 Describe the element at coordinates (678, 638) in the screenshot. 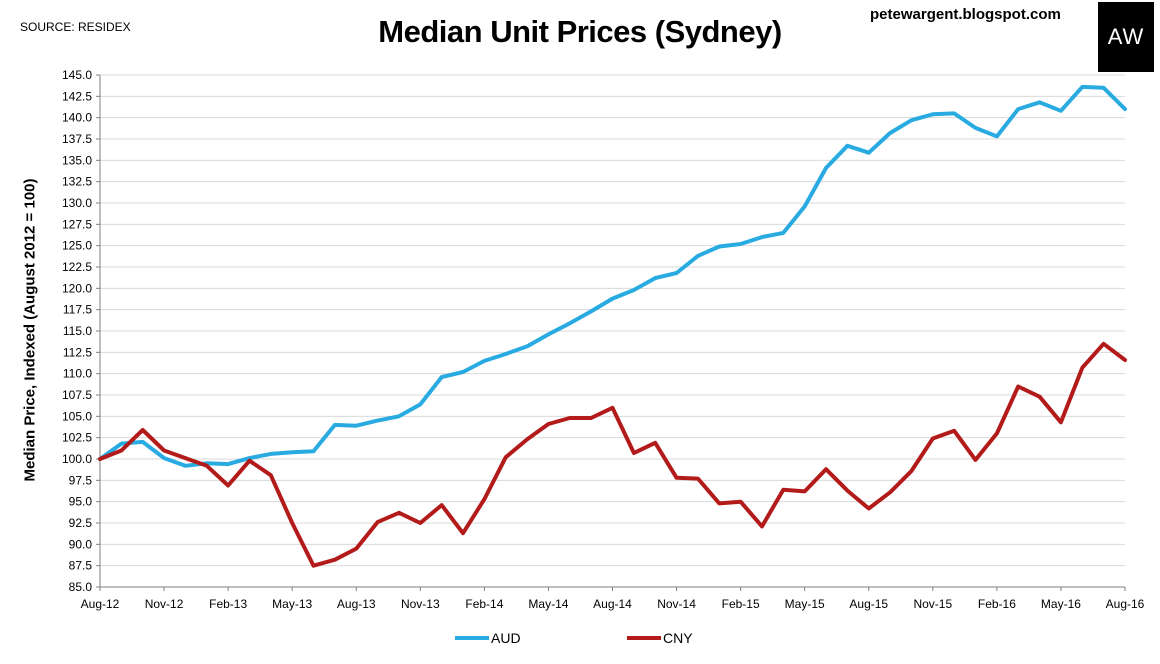

I see `legend-label-cny: CNY` at that location.